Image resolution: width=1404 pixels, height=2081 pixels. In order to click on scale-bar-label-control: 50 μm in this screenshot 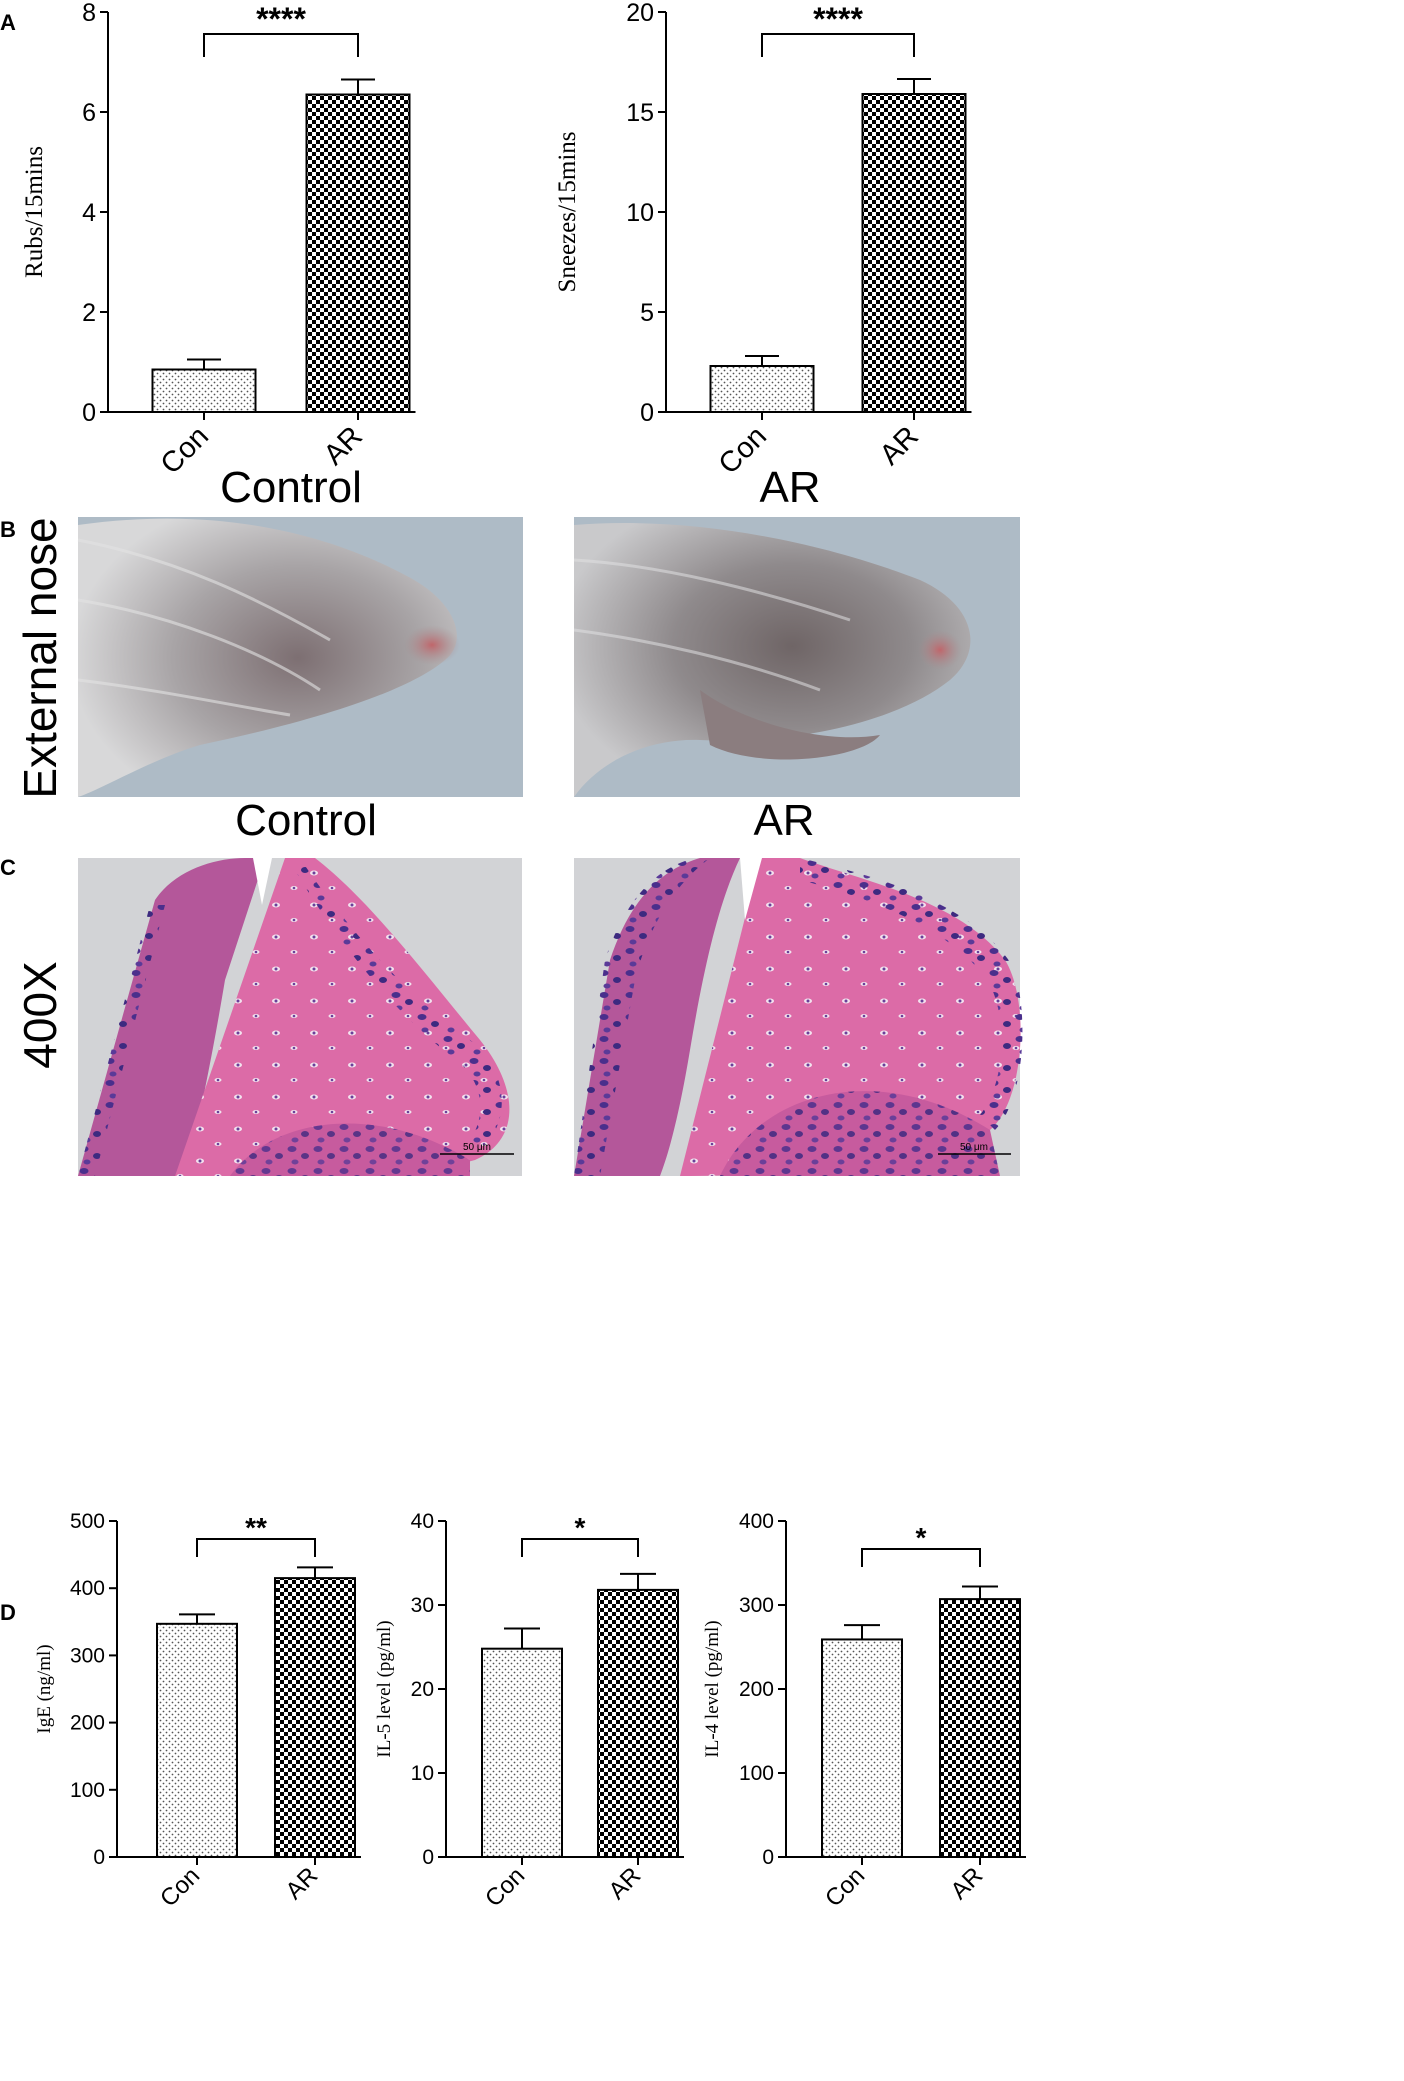, I will do `click(477, 1147)`.